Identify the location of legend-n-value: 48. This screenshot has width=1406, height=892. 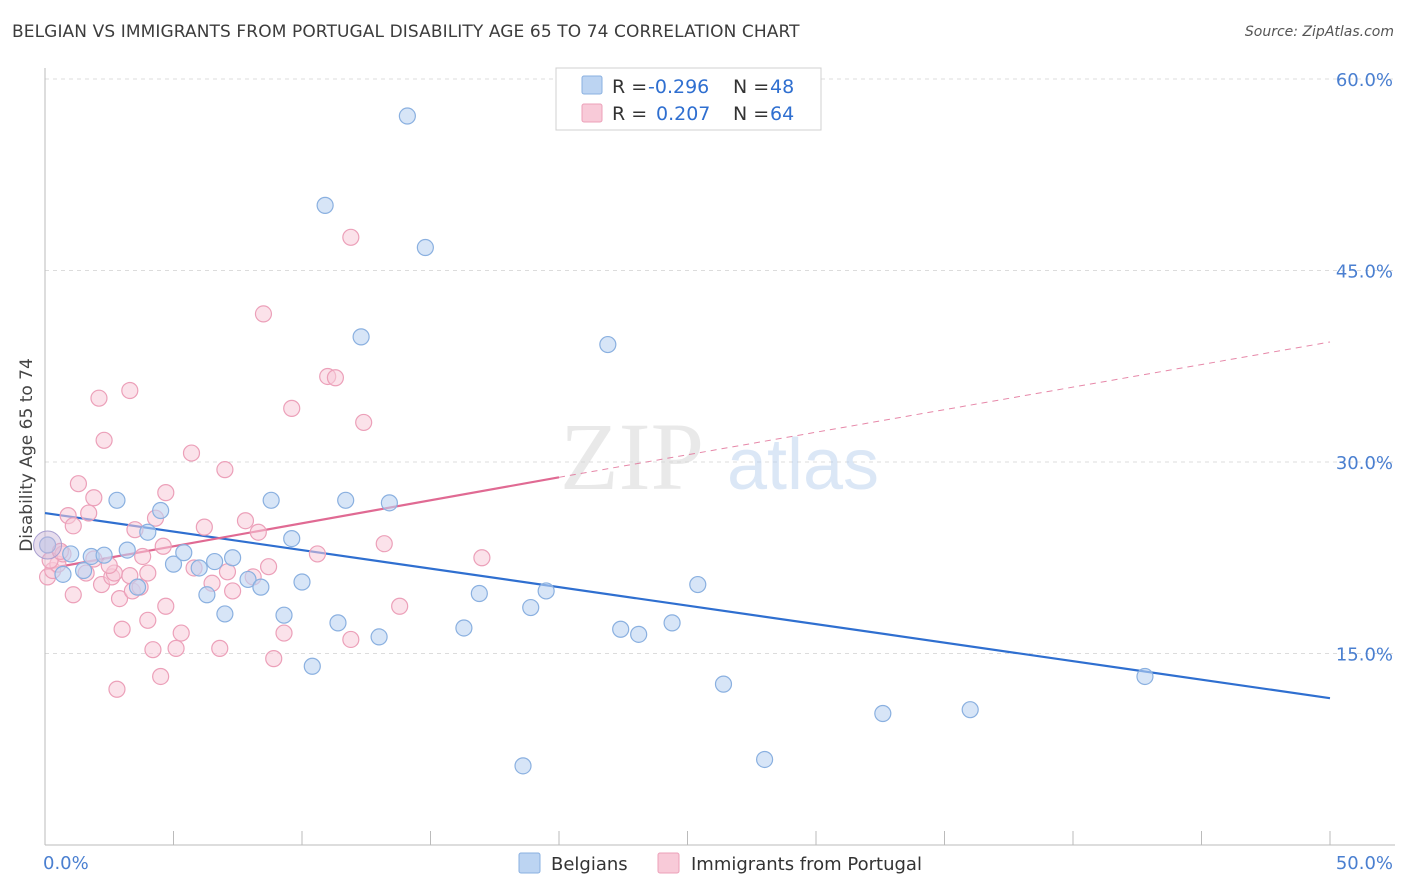
(782, 87).